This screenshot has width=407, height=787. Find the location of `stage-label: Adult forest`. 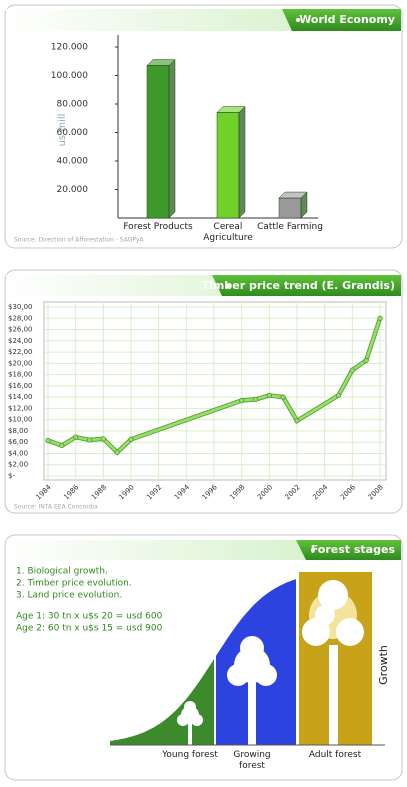

stage-label: Adult forest is located at coordinates (335, 755).